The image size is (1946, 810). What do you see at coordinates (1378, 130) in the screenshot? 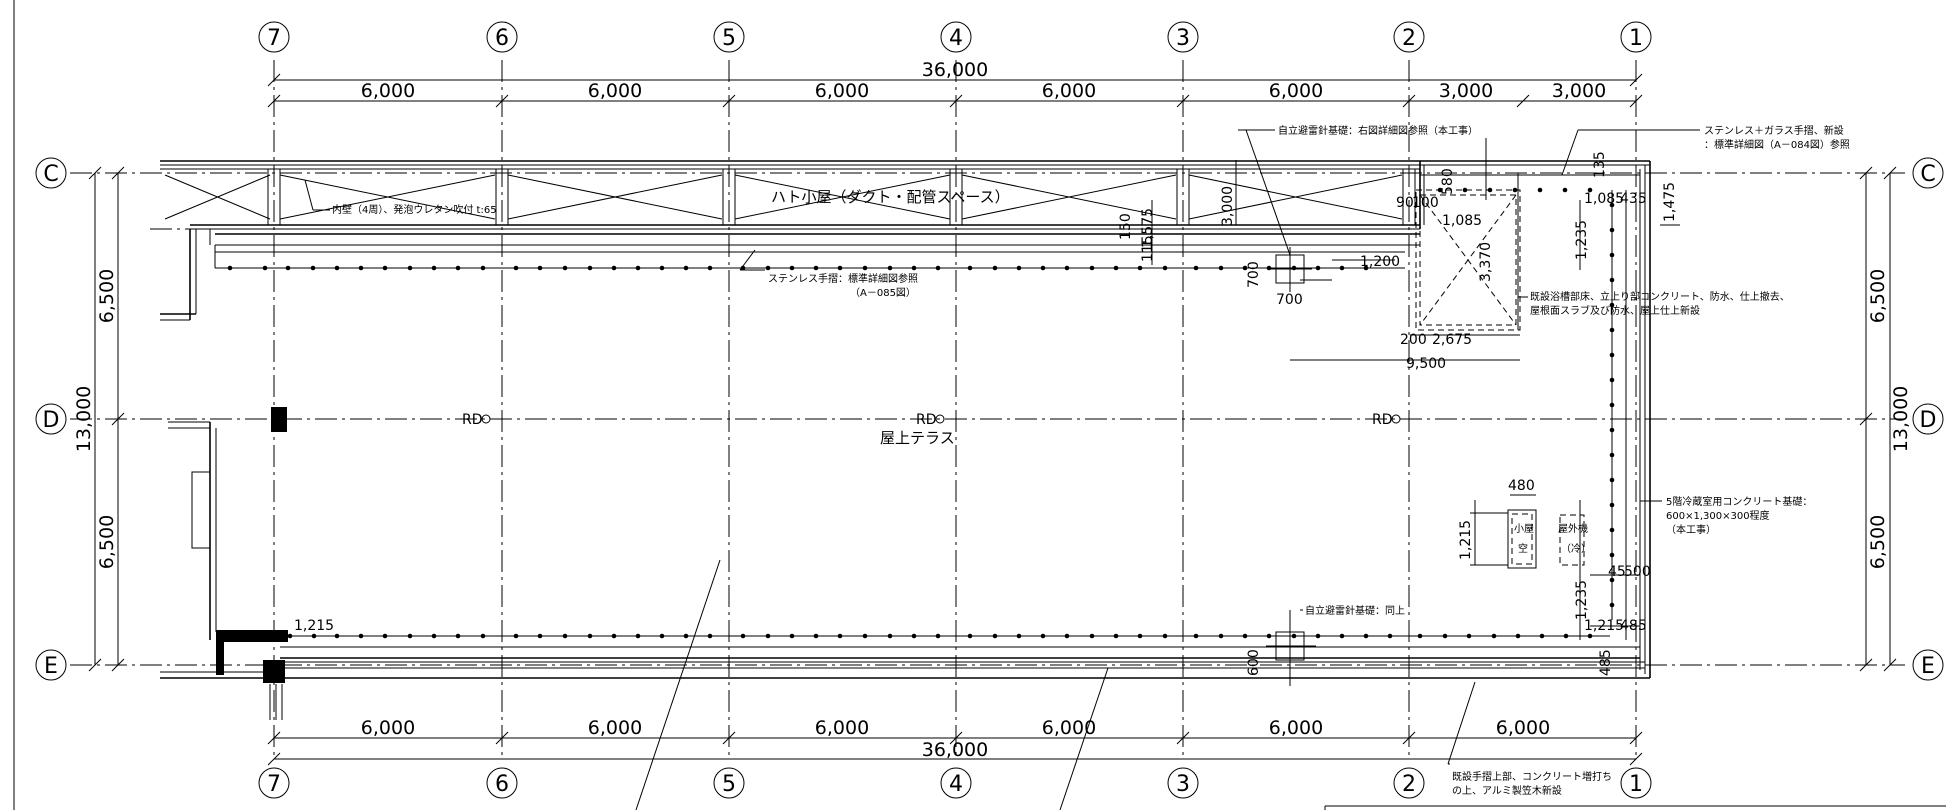
I see `lightning-rod-note: 自立避雷針基礎：右図詳細図参照（本工事）` at bounding box center [1378, 130].